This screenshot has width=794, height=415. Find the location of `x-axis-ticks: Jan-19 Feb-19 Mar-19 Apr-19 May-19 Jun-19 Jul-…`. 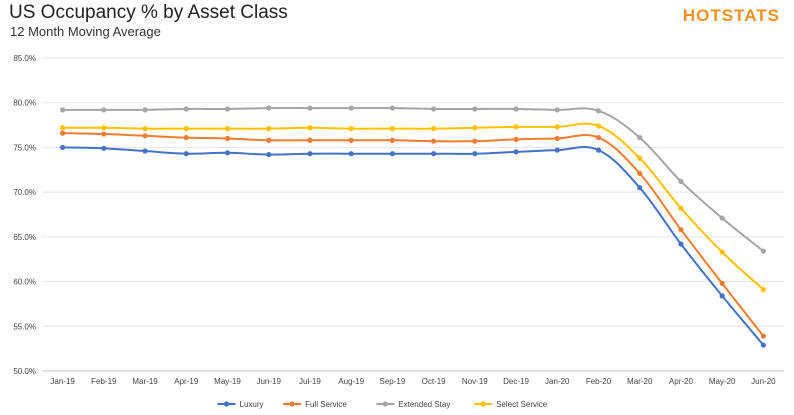

x-axis-ticks: Jan-19 Feb-19 Mar-19 Apr-19 May-19 Jun-19 Jul-… is located at coordinates (413, 381).